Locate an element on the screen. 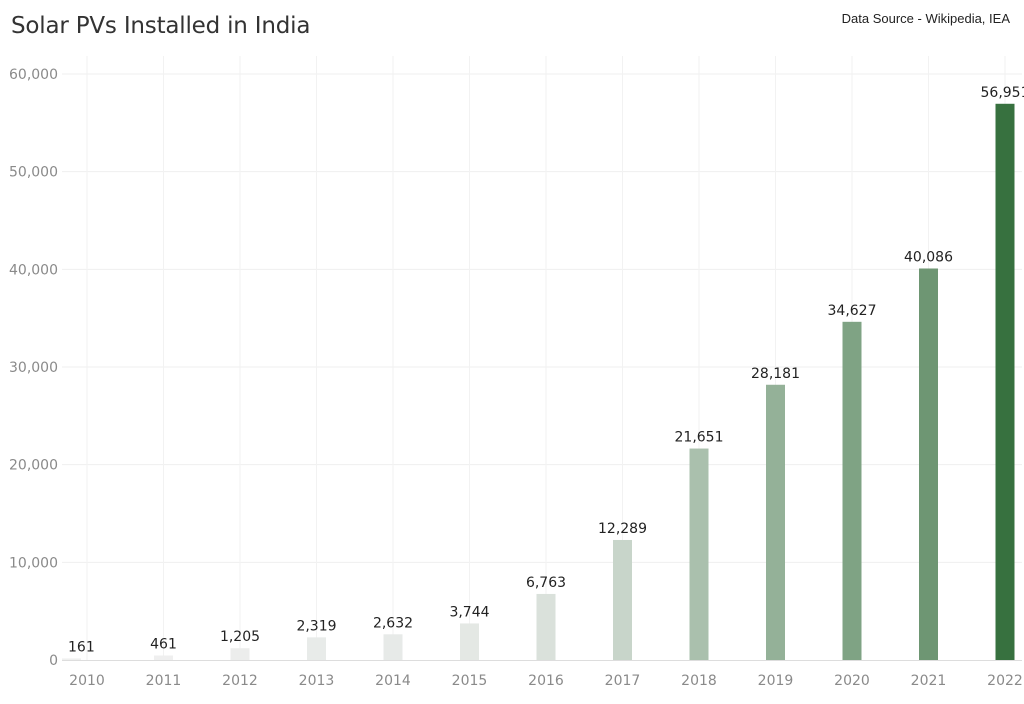  data-label: 6,763 is located at coordinates (546, 583).